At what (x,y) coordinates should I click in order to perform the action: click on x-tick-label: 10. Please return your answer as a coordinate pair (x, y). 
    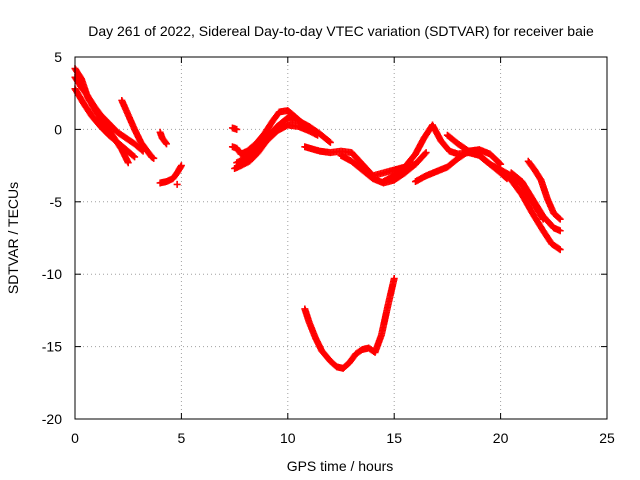
    Looking at the image, I should click on (288, 438).